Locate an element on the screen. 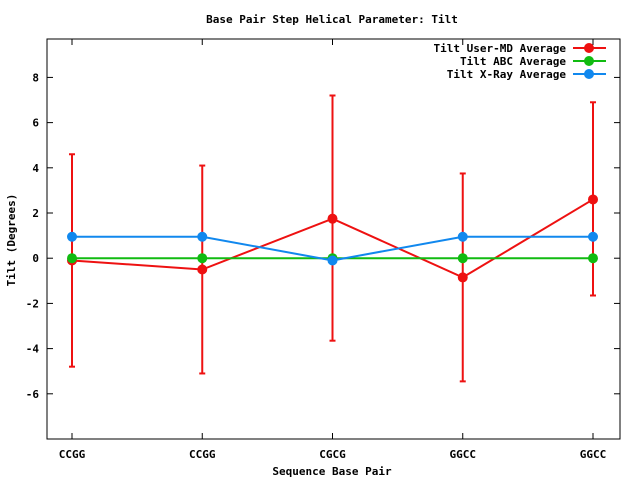 The width and height of the screenshot is (640, 480). y-tick-label: 6 is located at coordinates (35, 123).